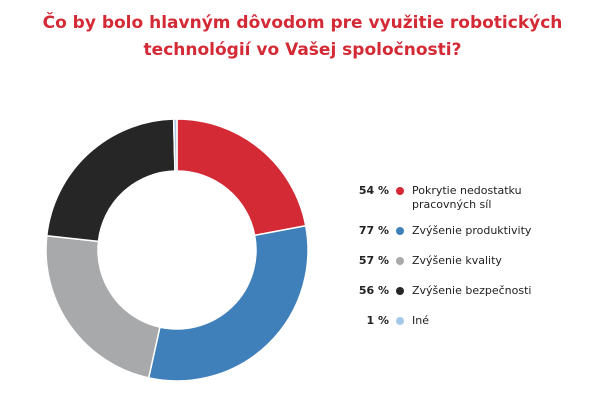 This screenshot has width=605, height=400. I want to click on legend-value: 54 %, so click(373, 190).